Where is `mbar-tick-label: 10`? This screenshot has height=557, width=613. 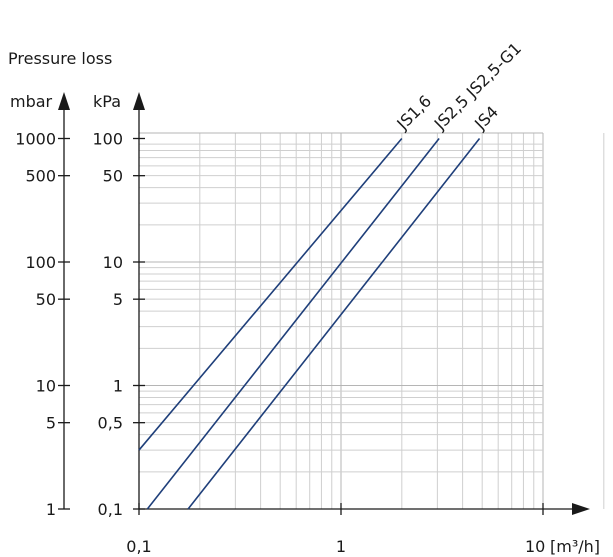
mbar-tick-label: 10 is located at coordinates (46, 386).